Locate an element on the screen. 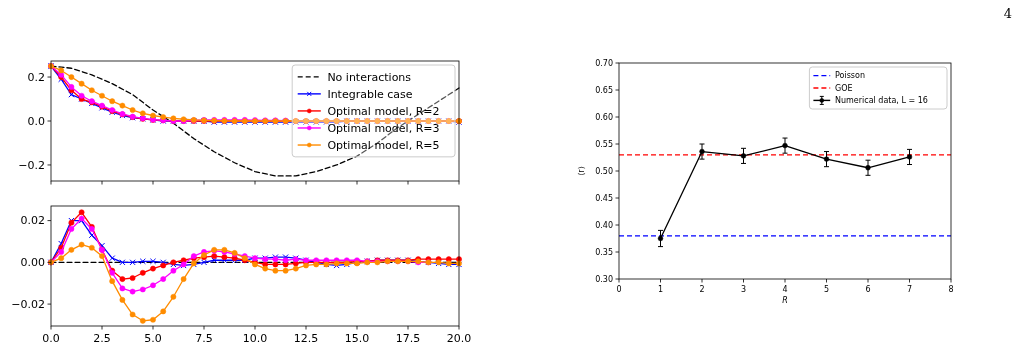 Image resolution: width=1016 pixels, height=343 pixels. x-tick-label: 7.5 is located at coordinates (204, 337).